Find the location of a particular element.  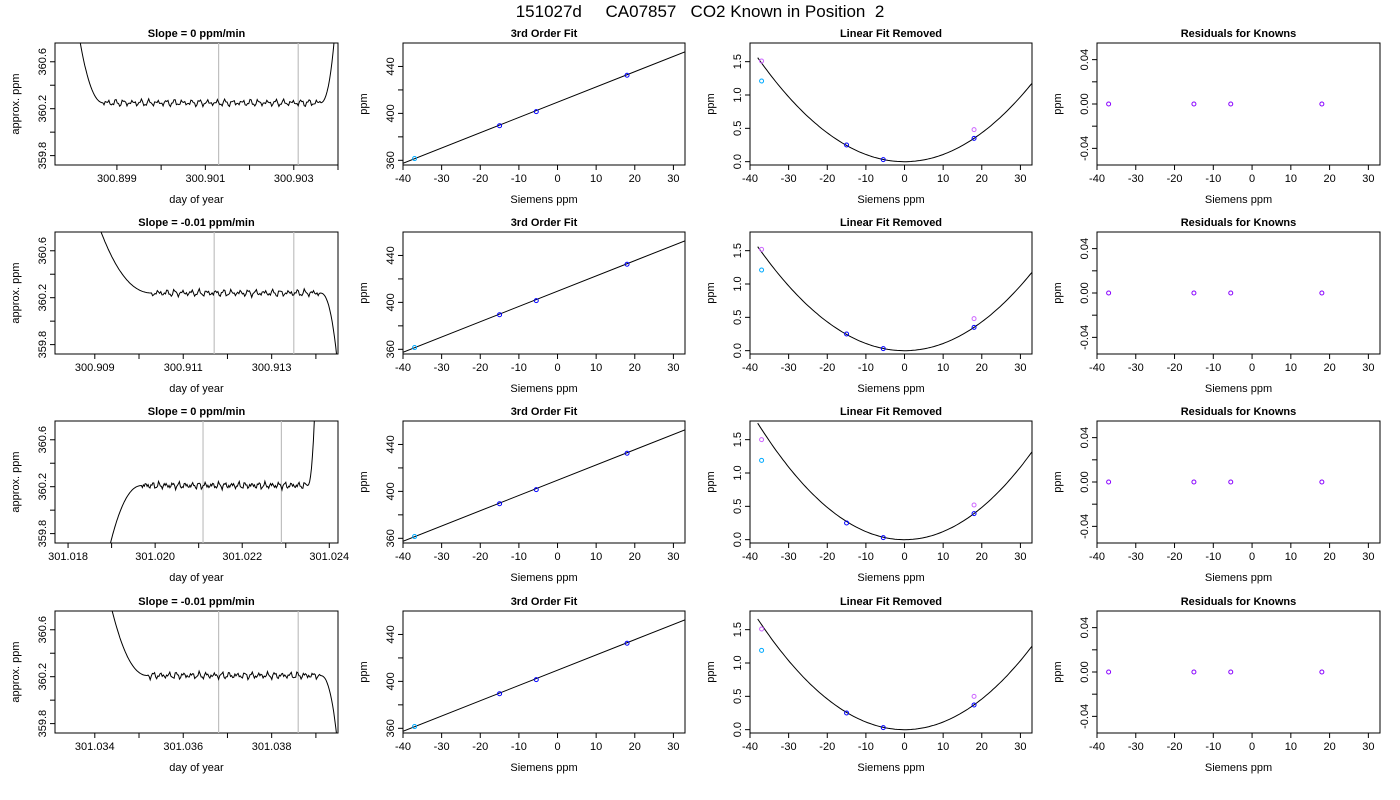

y-tick-label: 0.04 is located at coordinates (1085, 59).